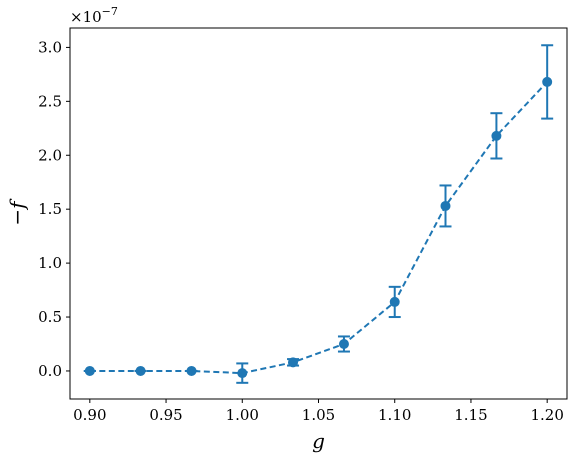 This screenshot has height=461, width=576. What do you see at coordinates (94, 15) in the screenshot?
I see `y-offset-label: ×10⁻⁷` at bounding box center [94, 15].